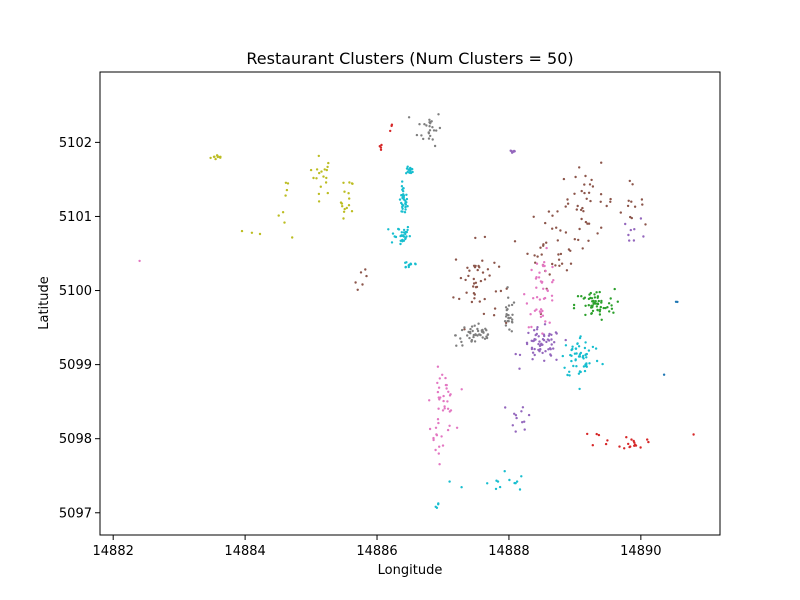 The width and height of the screenshot is (800, 600). Describe the element at coordinates (640, 551) in the screenshot. I see `x-tick-label: 14890` at that location.